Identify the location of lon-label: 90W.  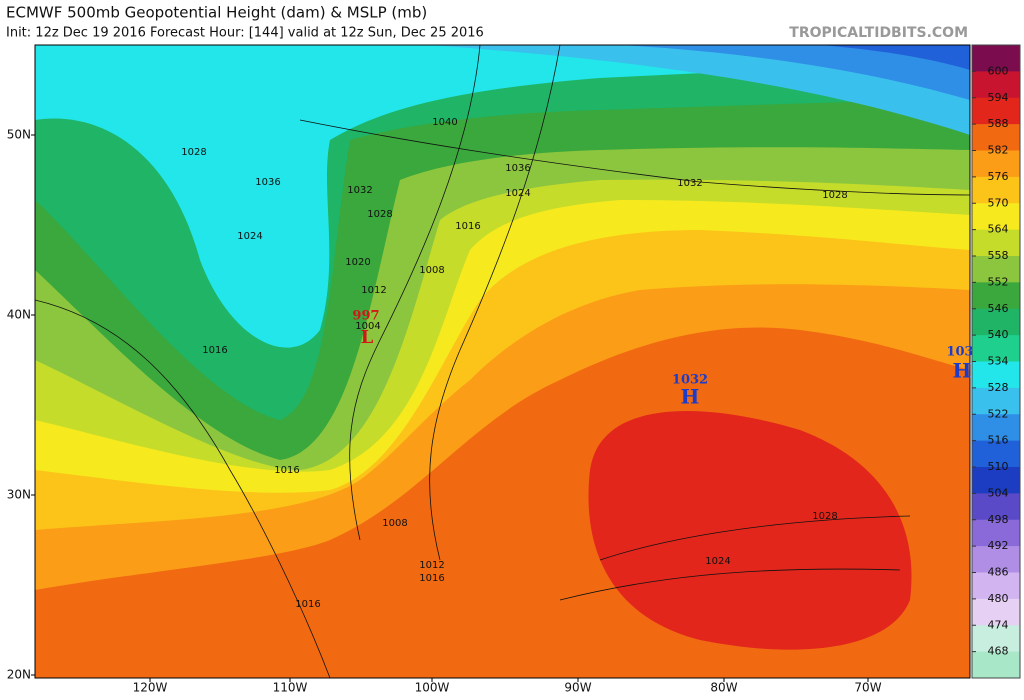
(577, 688).